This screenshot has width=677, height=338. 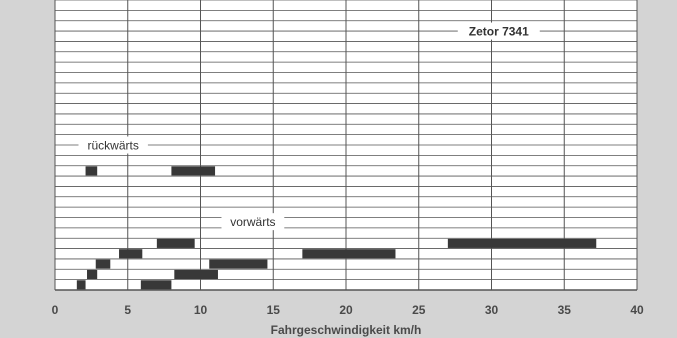 What do you see at coordinates (127, 310) in the screenshot?
I see `x-tick-label: 5` at bounding box center [127, 310].